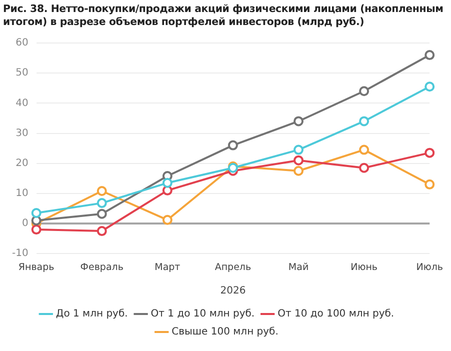  I want to click on legend-label: От 1 до 10 млн руб., so click(202, 314).